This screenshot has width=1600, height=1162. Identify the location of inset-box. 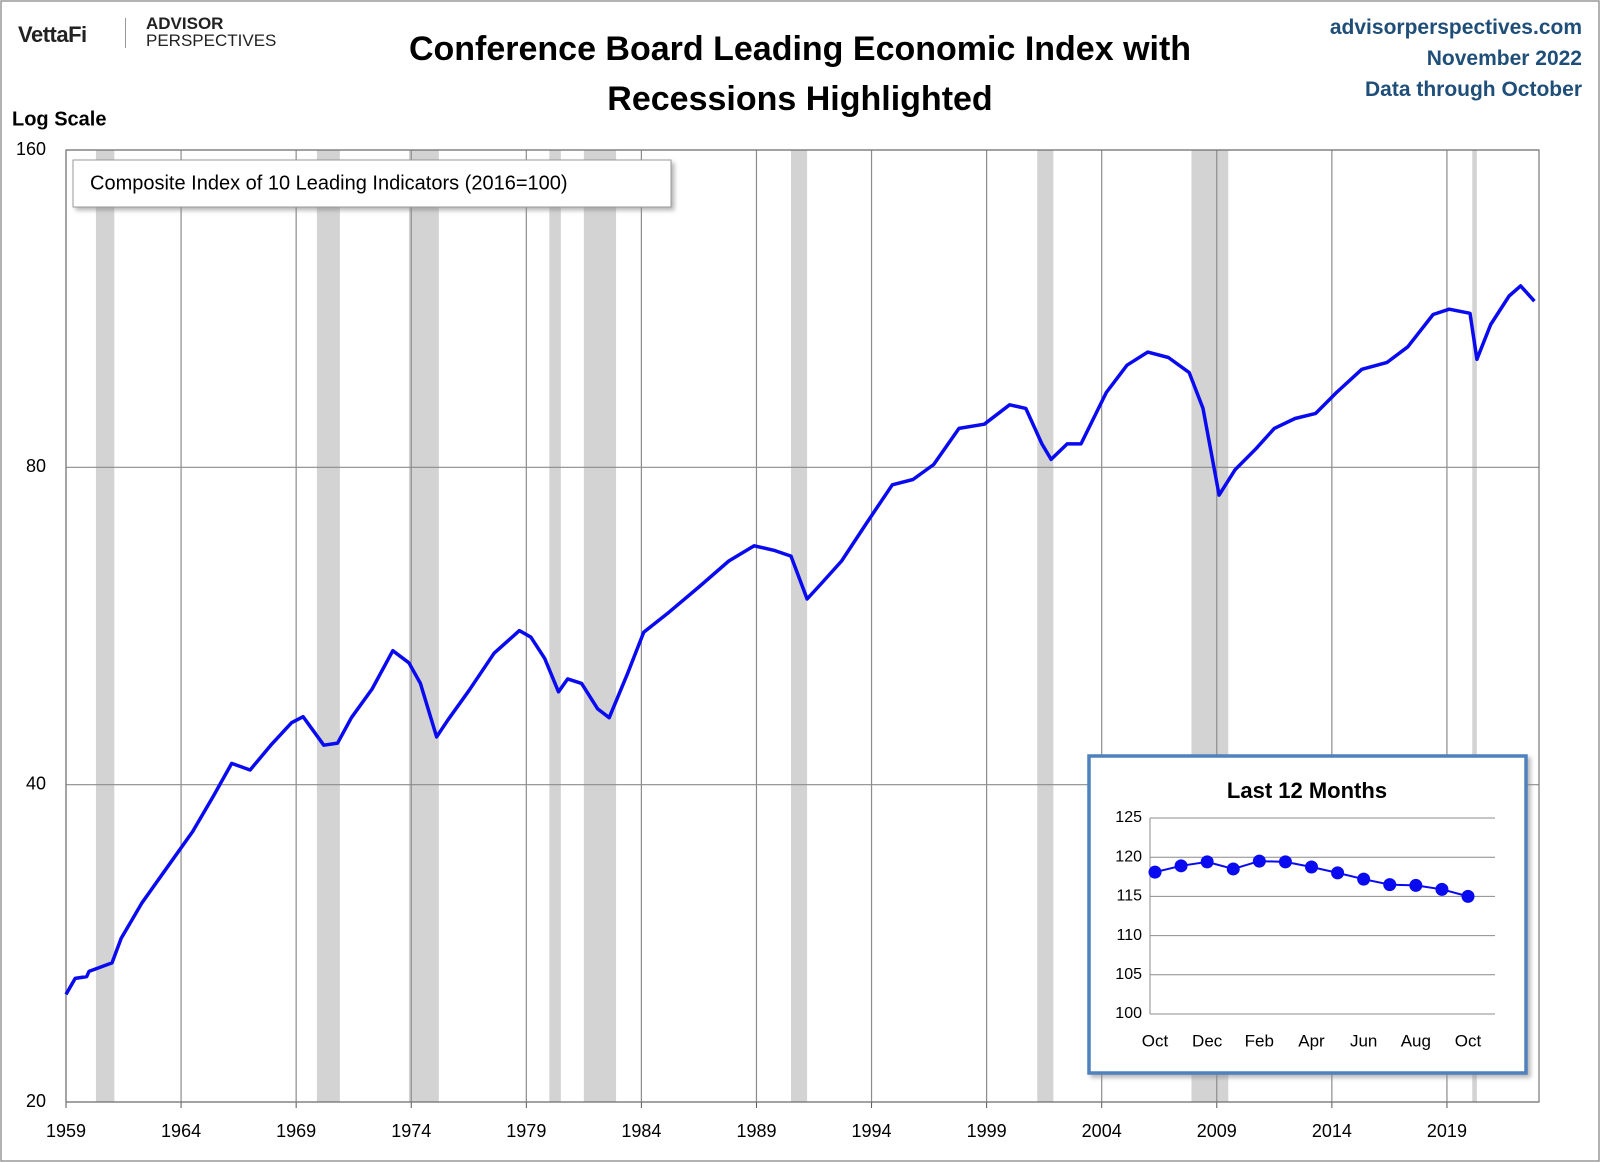
(1307, 914).